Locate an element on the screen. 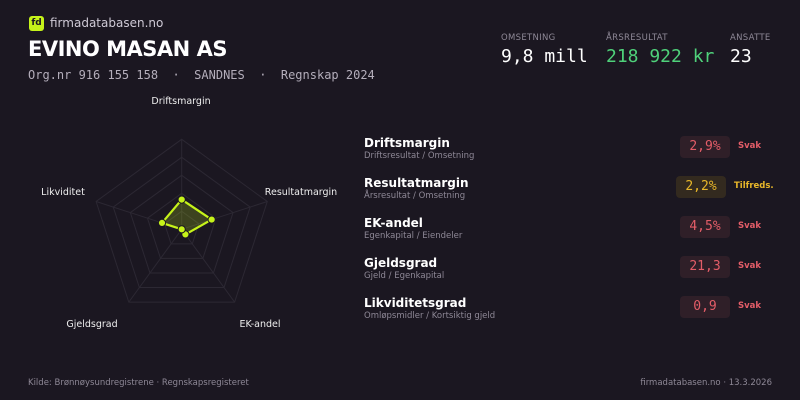 This screenshot has width=800, height=400. radar-point-gjeldsgrad is located at coordinates (181, 229).